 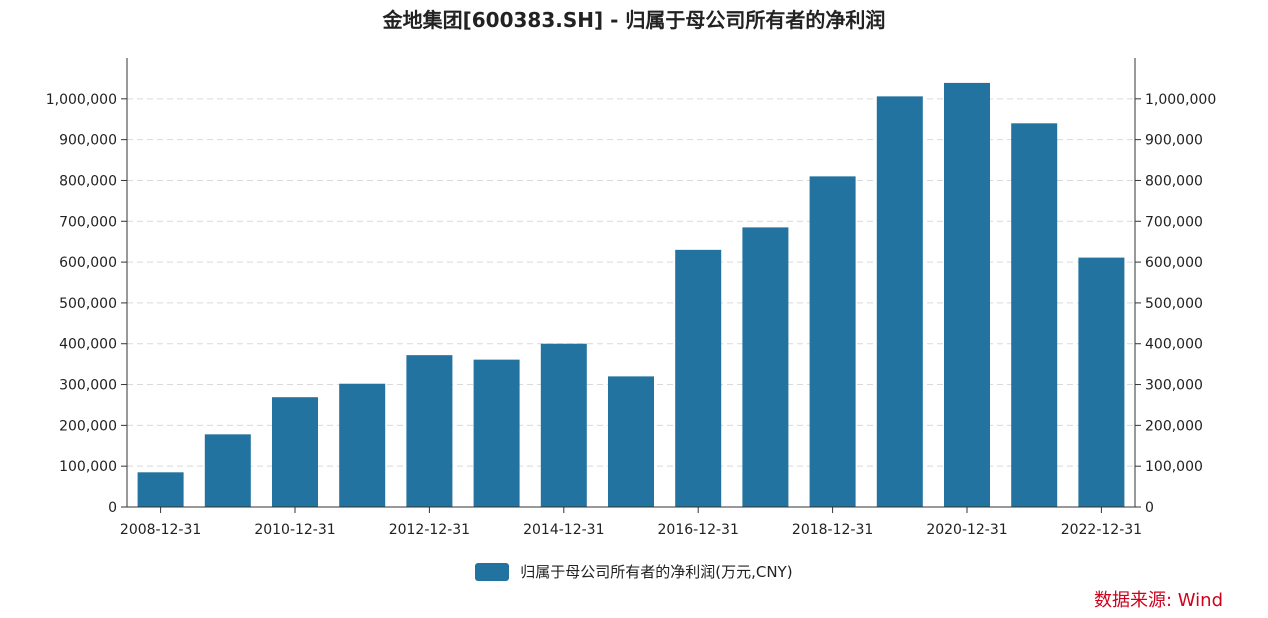 What do you see at coordinates (634, 20) in the screenshot?
I see `chart-title: 金地集团[600383.SH] - 归属于母公司所有者的净利润` at bounding box center [634, 20].